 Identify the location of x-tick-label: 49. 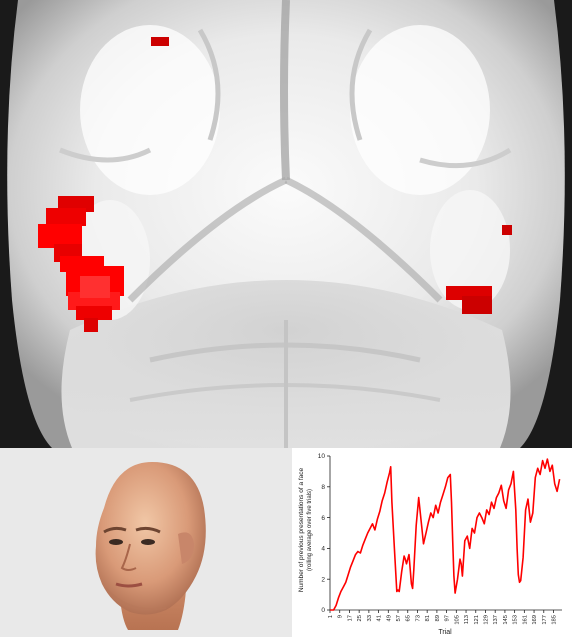
(389, 618).